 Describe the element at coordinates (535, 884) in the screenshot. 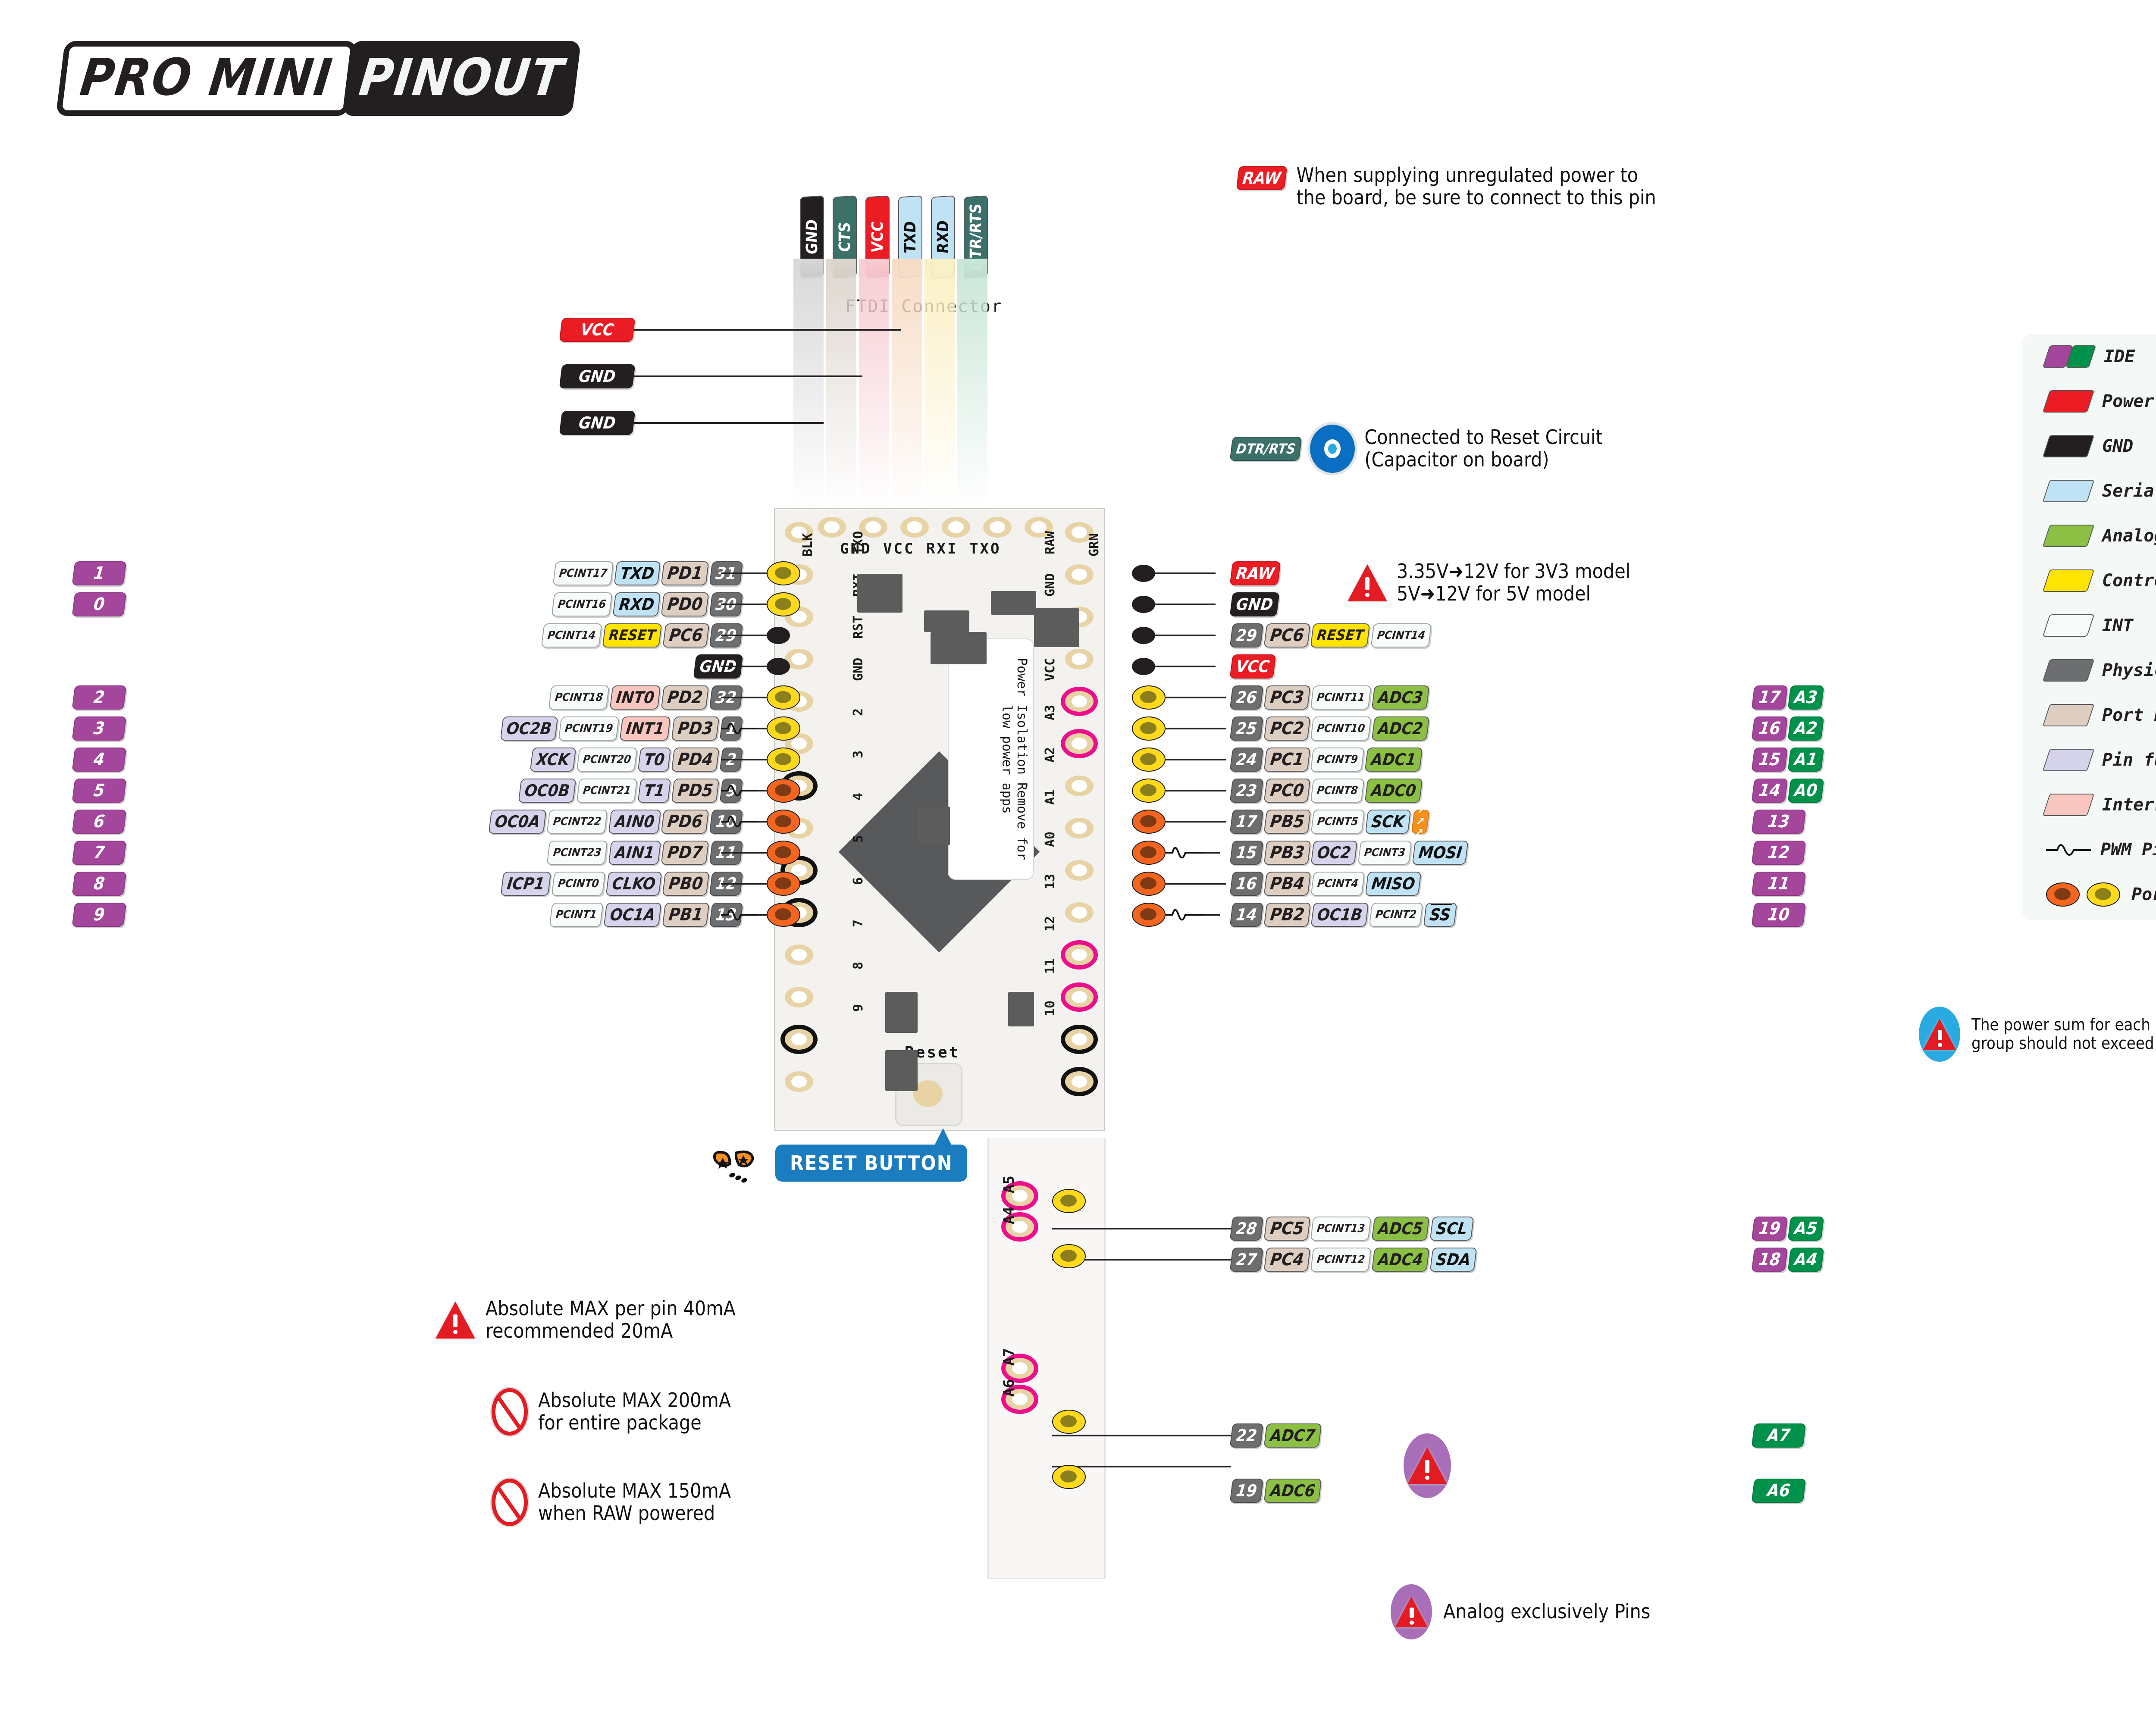

I see `pin-row: ICP1 PCINT0 CLKO PB0 12` at that location.